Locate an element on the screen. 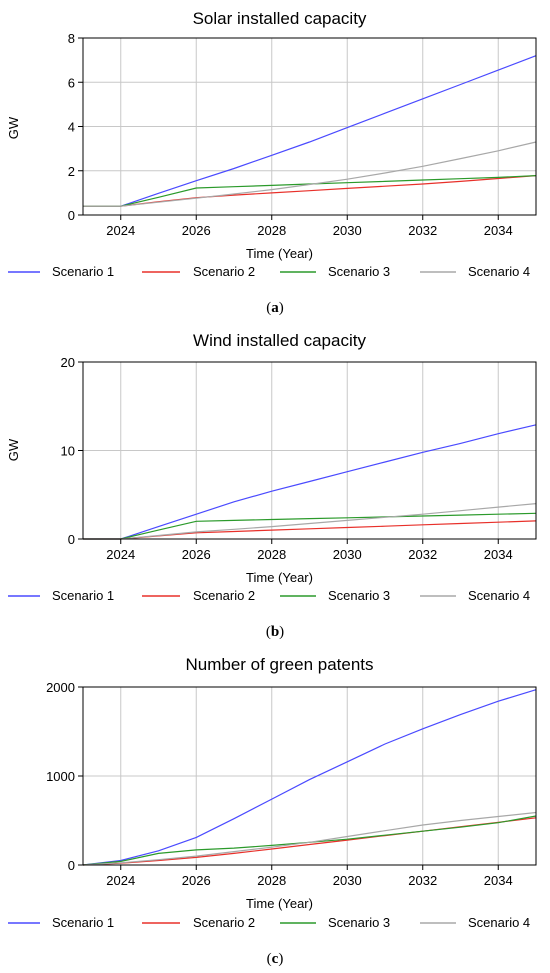 This screenshot has height=973, width=550. panel-caption: (a) is located at coordinates (275, 308).